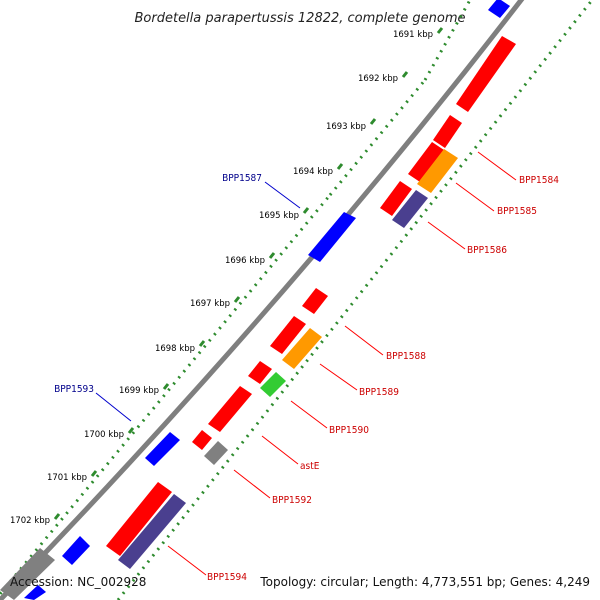 The image size is (600, 600). What do you see at coordinates (346, 127) in the screenshot?
I see `tick-label: 1693 kbp` at bounding box center [346, 127].